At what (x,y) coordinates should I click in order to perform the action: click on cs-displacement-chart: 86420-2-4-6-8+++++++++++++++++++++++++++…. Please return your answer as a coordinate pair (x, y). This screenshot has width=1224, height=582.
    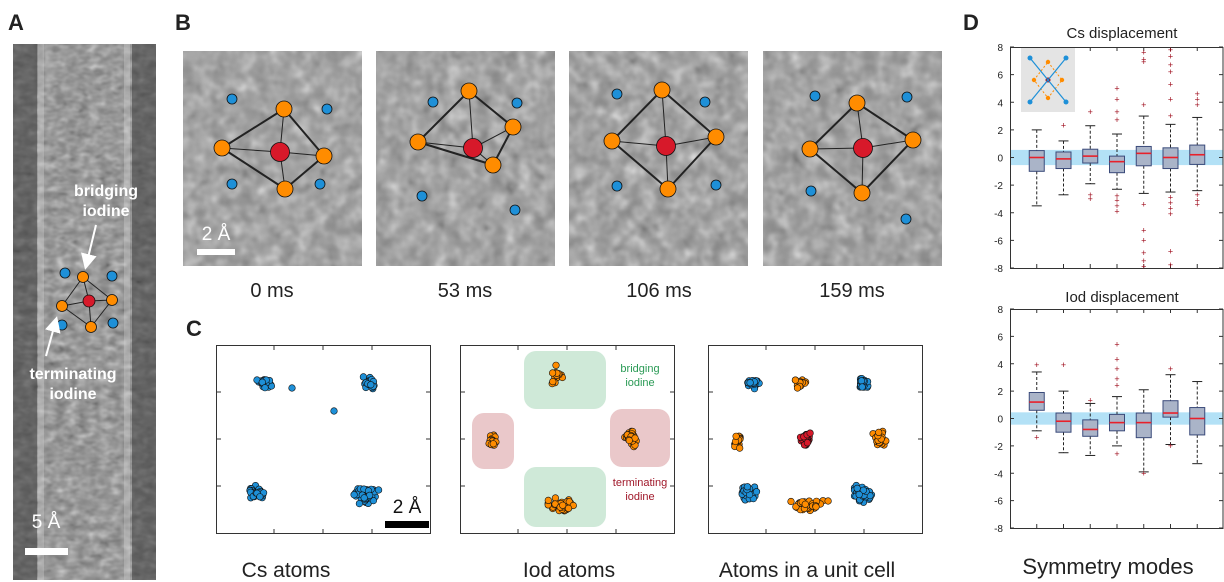
    Looking at the image, I should click on (1109, 159).